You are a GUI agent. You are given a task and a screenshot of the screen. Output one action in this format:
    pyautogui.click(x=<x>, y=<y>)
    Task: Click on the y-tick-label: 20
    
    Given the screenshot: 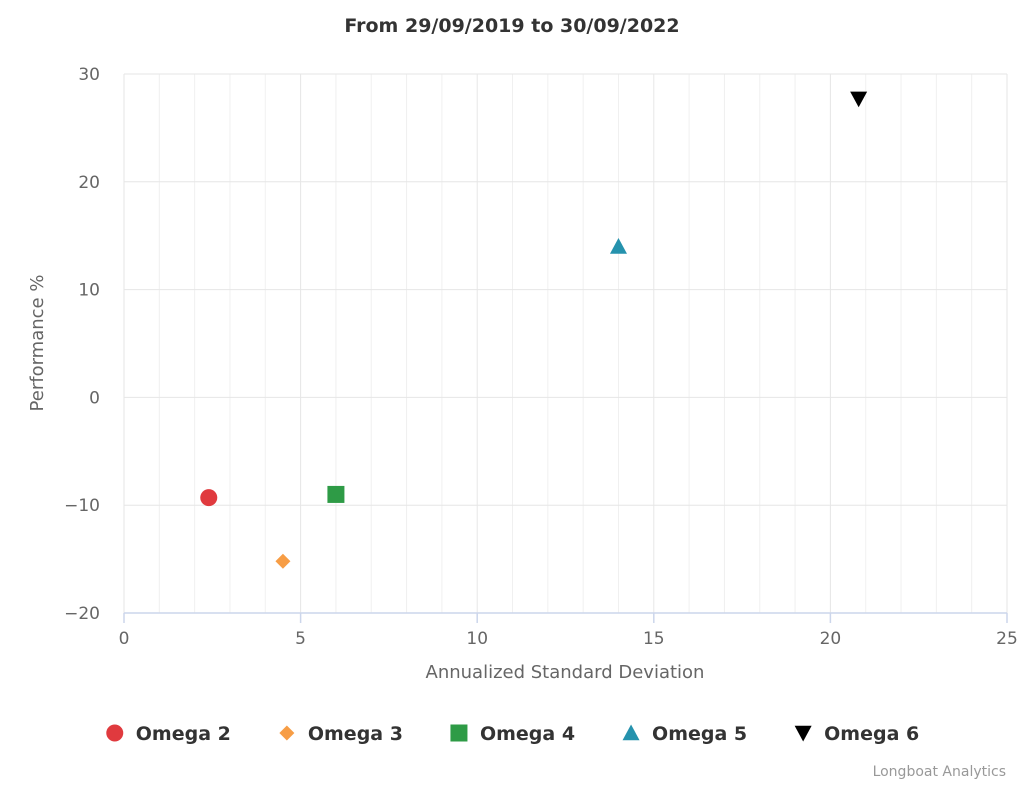 What is the action you would take?
    pyautogui.click(x=89, y=183)
    